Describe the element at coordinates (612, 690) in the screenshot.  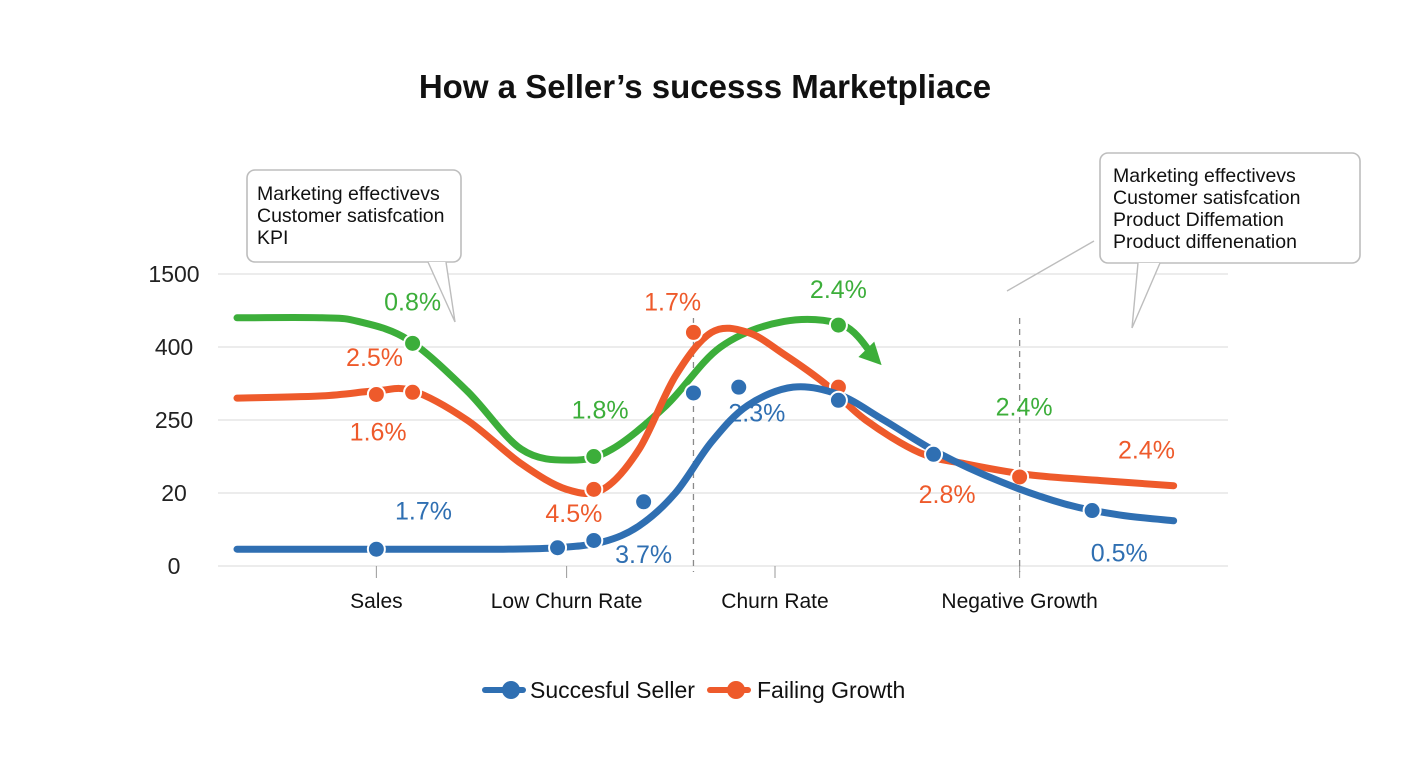
I see `legend-label: Succesful Seller` at that location.